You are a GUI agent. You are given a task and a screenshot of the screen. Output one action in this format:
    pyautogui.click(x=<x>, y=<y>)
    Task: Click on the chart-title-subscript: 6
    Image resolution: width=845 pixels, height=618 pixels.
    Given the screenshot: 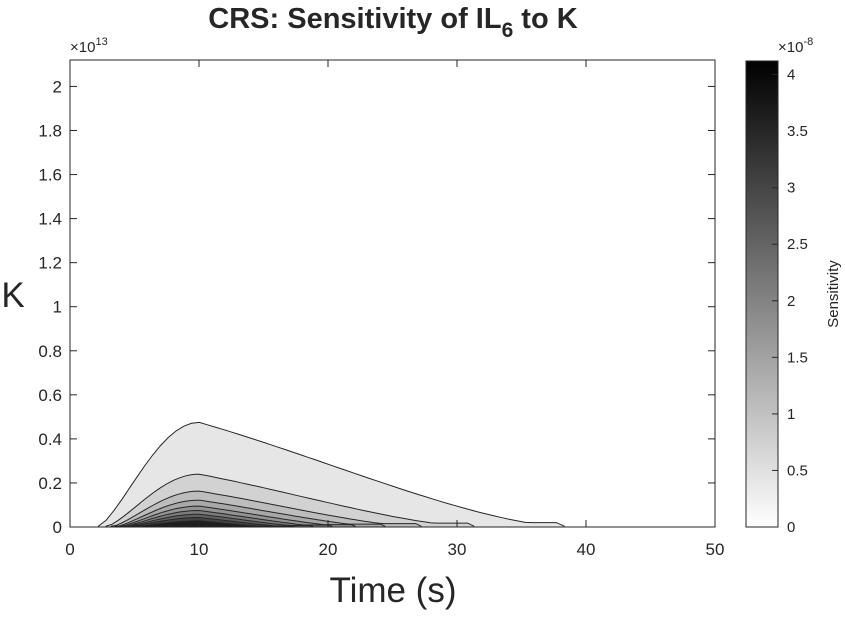 What is the action you would take?
    pyautogui.click(x=508, y=30)
    